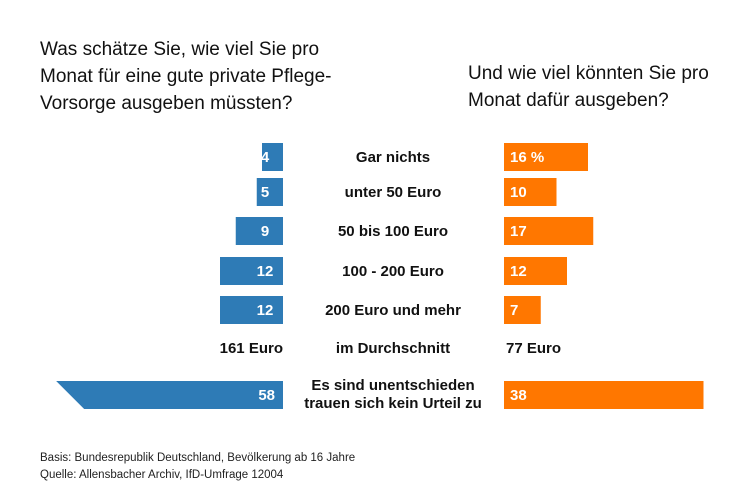 The width and height of the screenshot is (750, 500). What do you see at coordinates (393, 157) in the screenshot?
I see `category-label: Gar nichts` at bounding box center [393, 157].